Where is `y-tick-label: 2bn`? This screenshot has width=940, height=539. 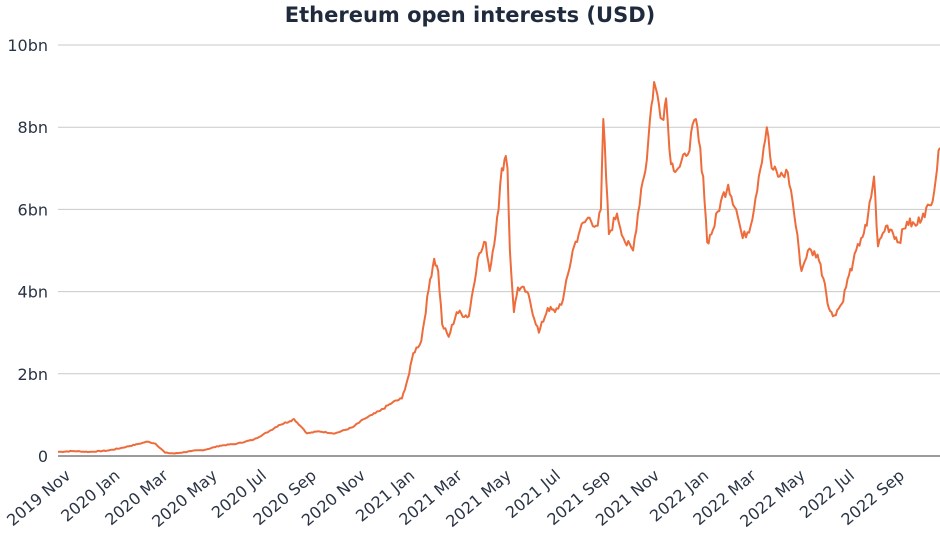
y-tick-label: 2bn is located at coordinates (33, 374).